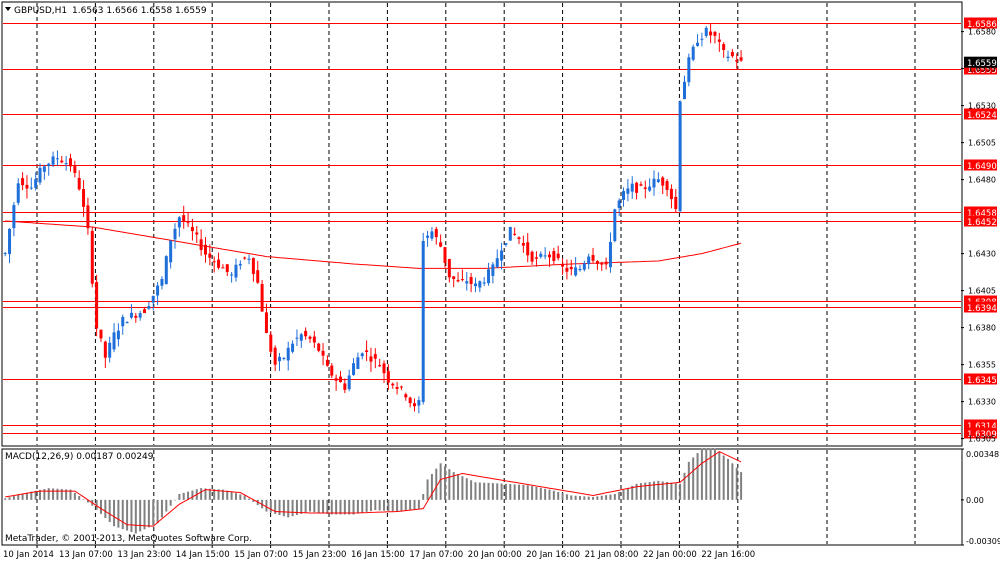  Describe the element at coordinates (980, 301) in the screenshot. I see `level-tag` at that location.